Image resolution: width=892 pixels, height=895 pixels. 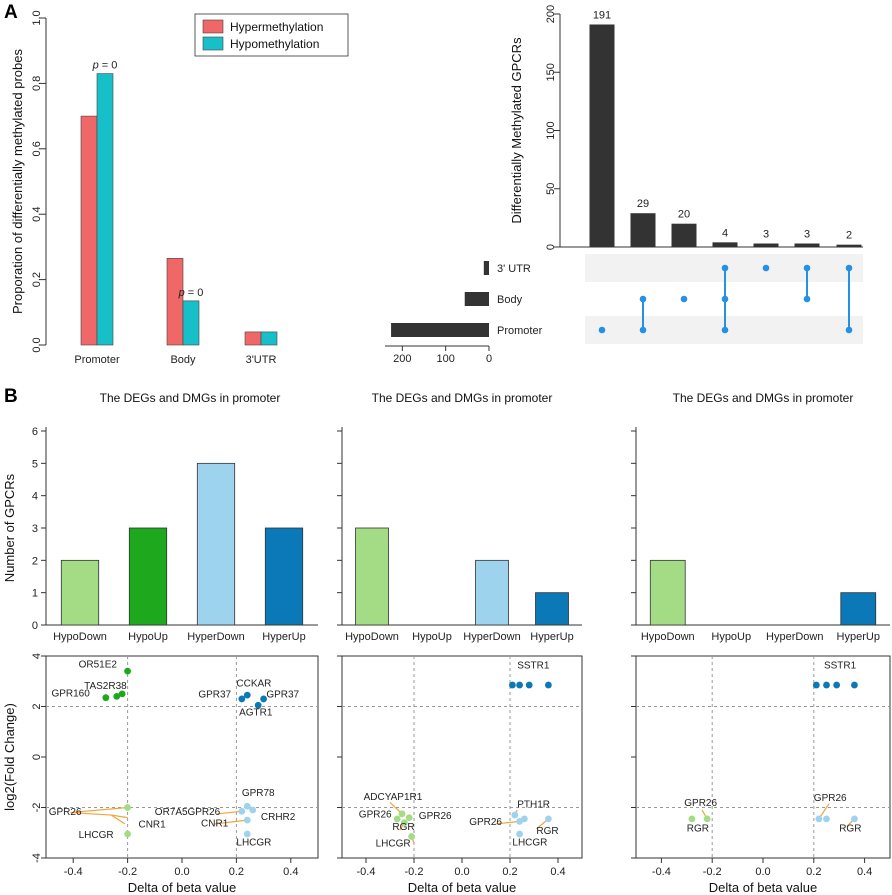 I want to click on gene-label: GPR37, so click(x=282, y=695).